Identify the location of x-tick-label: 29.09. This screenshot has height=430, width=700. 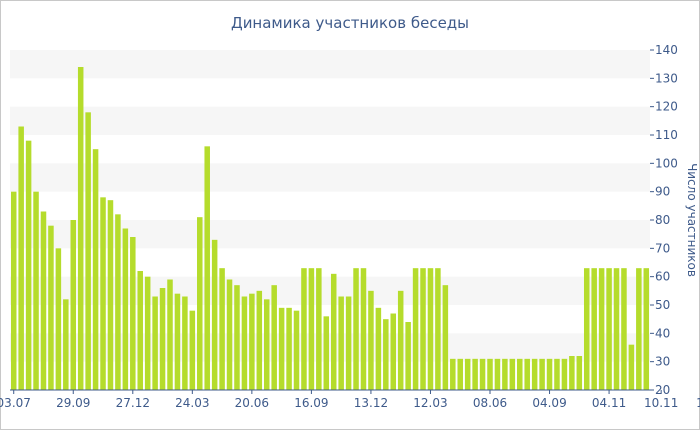
(73, 403).